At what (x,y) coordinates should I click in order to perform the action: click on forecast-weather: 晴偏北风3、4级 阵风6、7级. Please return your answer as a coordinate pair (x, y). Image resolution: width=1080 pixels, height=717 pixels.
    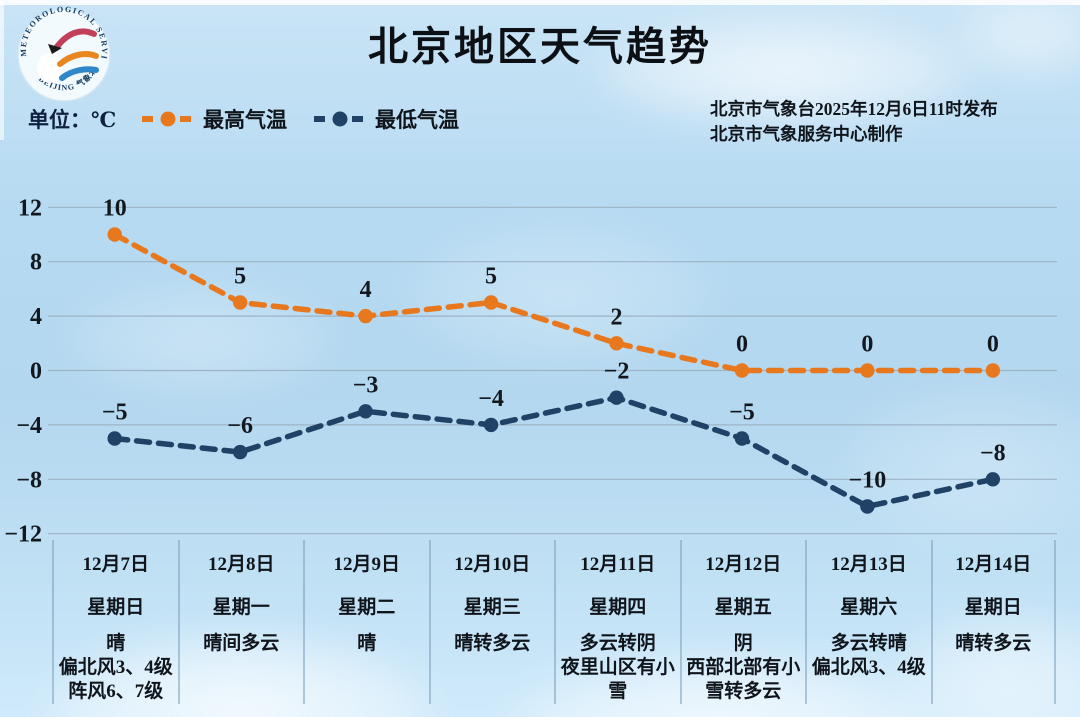
    Looking at the image, I should click on (116, 668).